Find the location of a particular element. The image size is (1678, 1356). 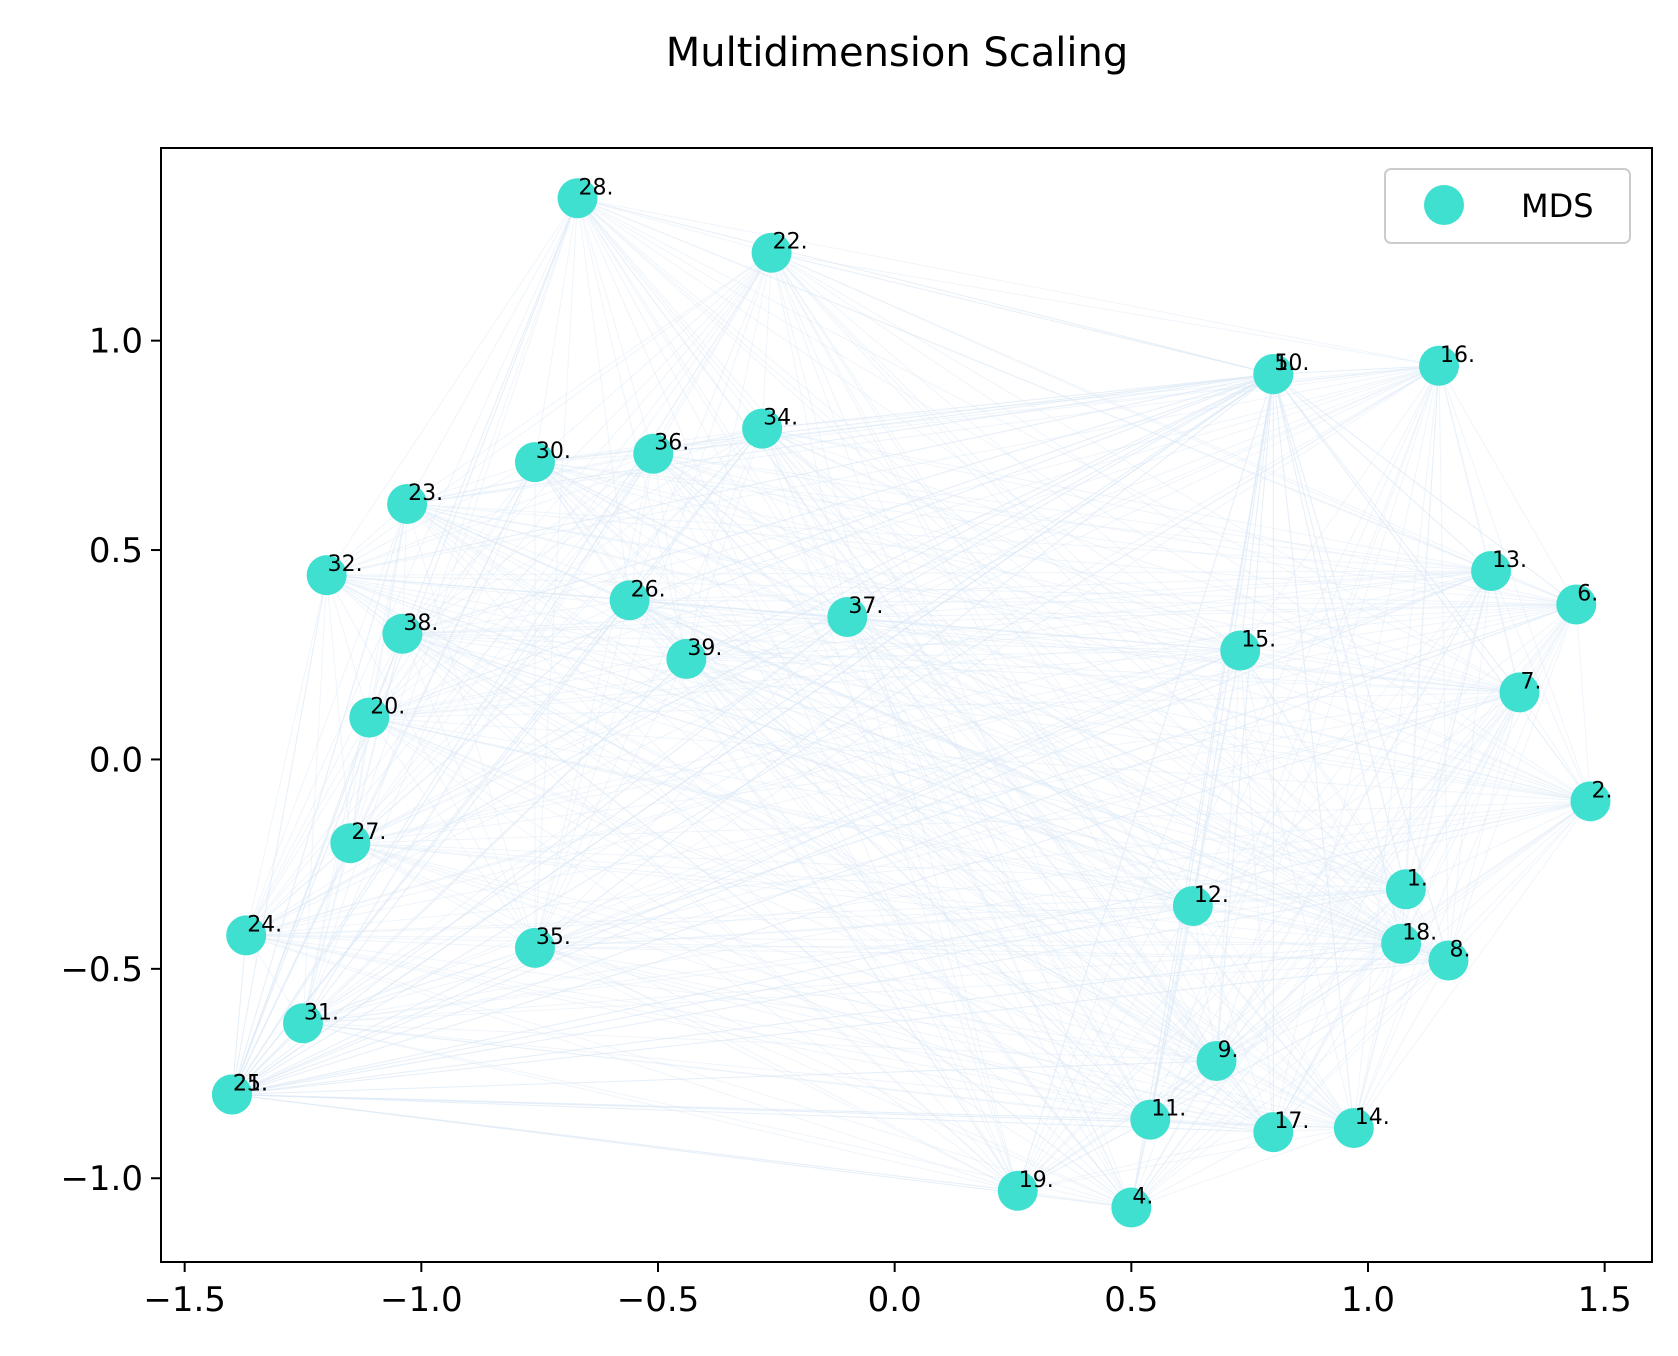

point-label: 7. is located at coordinates (1530, 681).